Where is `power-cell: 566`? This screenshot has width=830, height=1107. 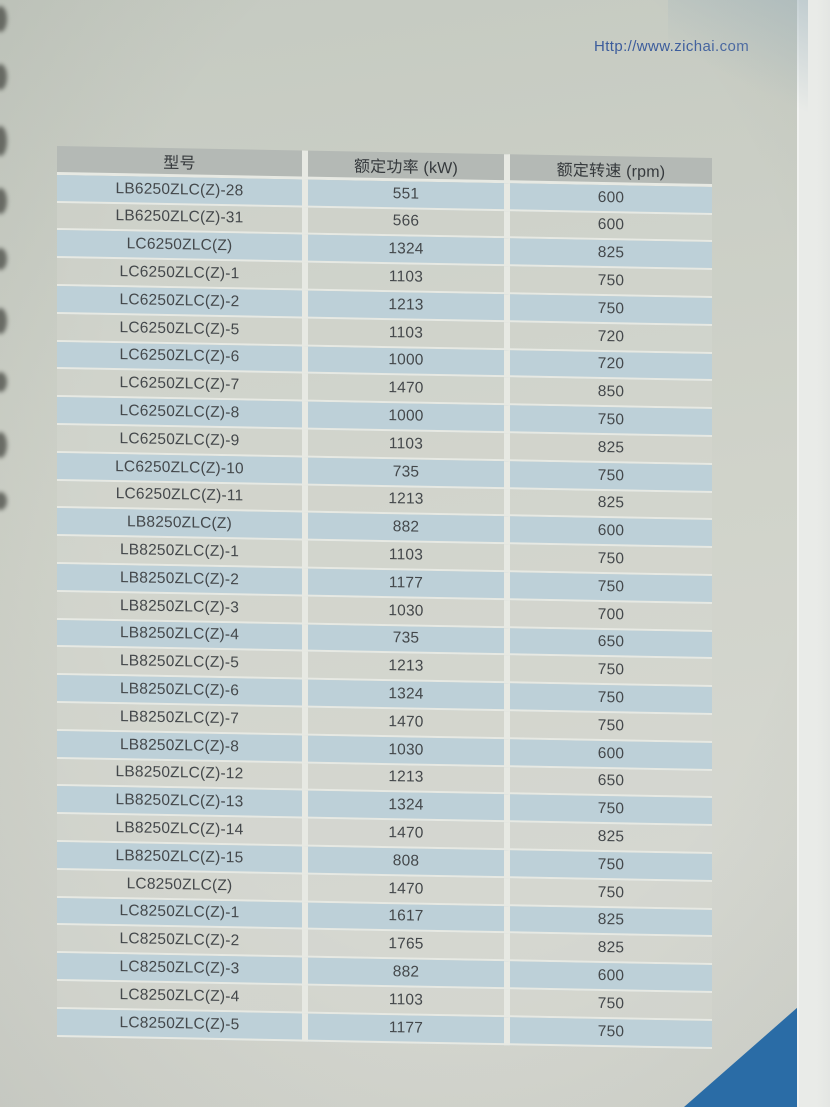 power-cell: 566 is located at coordinates (409, 223).